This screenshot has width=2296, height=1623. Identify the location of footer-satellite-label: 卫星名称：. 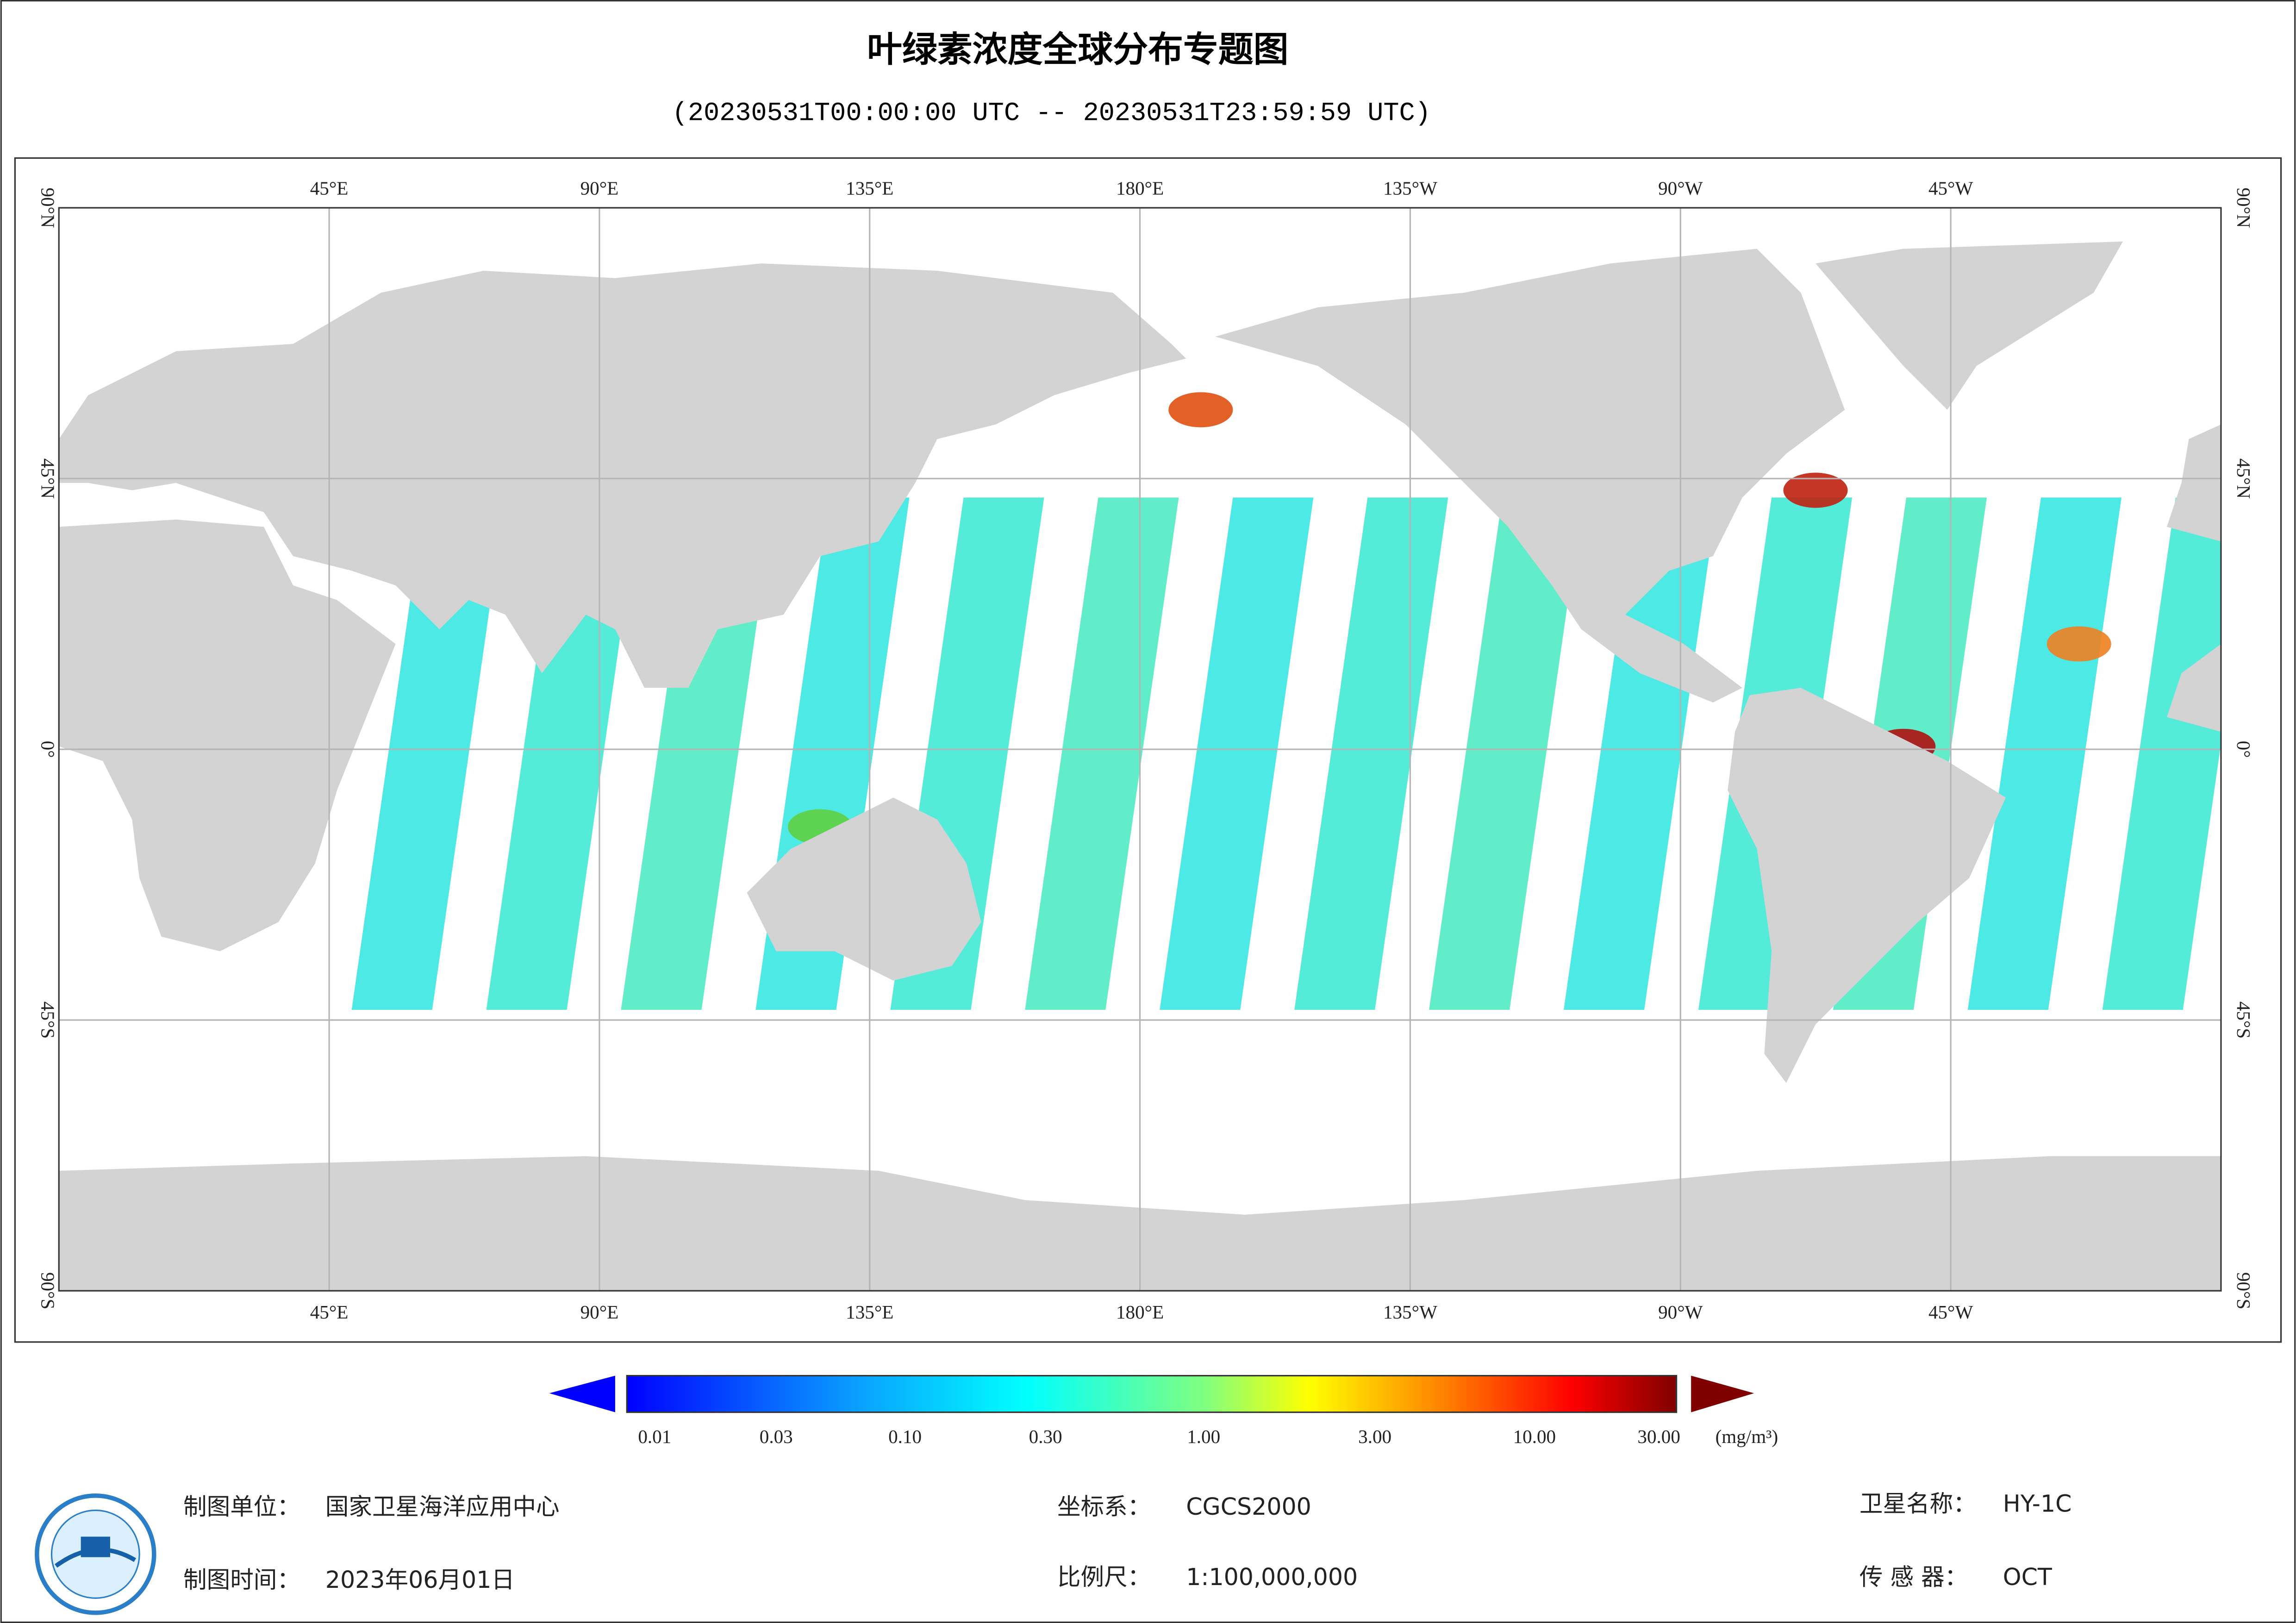
(1918, 1503).